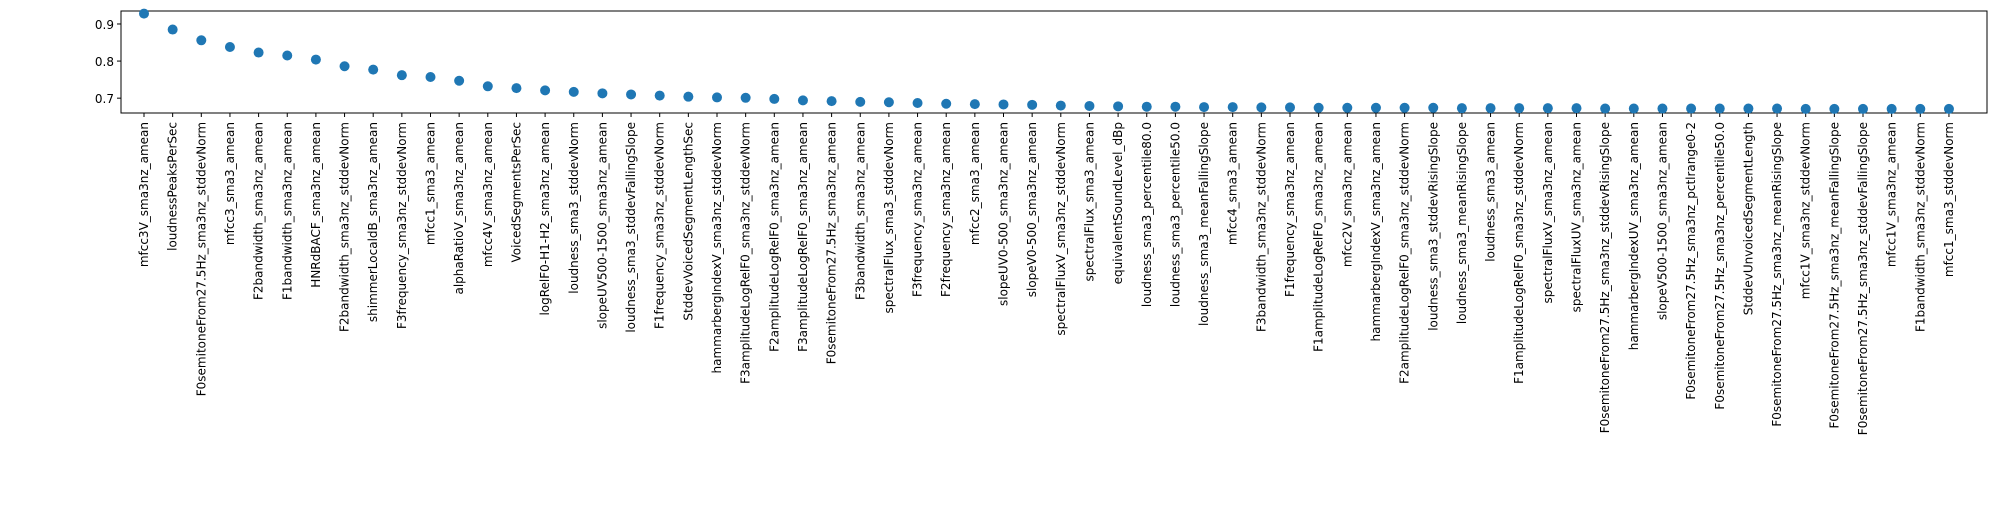 The image size is (2000, 505). Describe the element at coordinates (1548, 213) in the screenshot. I see `x-tick-label: spectralFluxV_sma3nz_amean` at that location.